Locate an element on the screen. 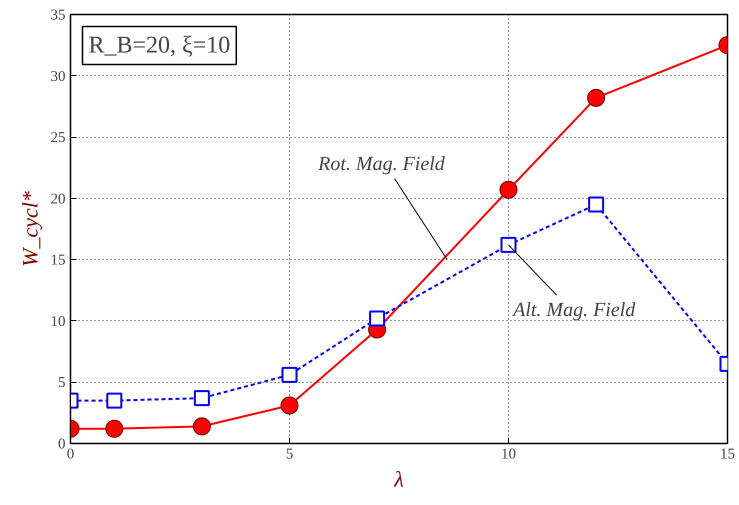  y-tick-label: 35 is located at coordinates (58, 16).